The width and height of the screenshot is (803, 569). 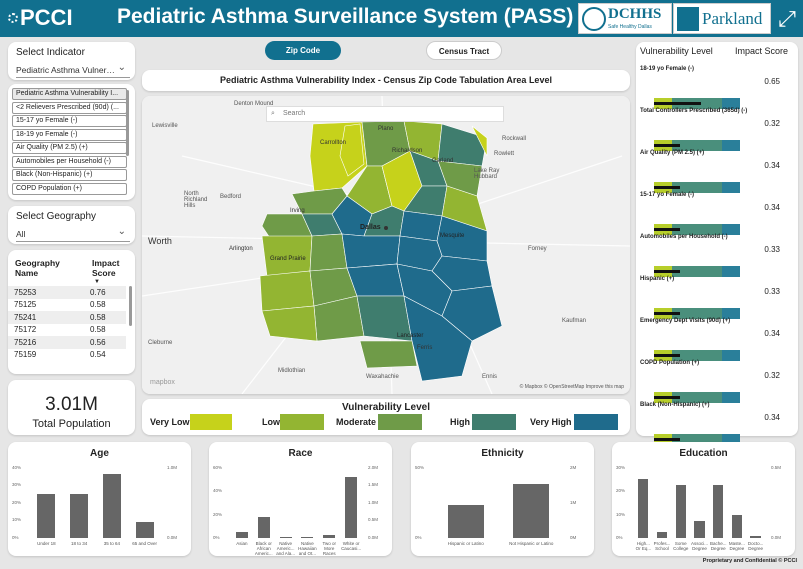 I want to click on map-search-input: ⌕ Search, so click(x=385, y=114).